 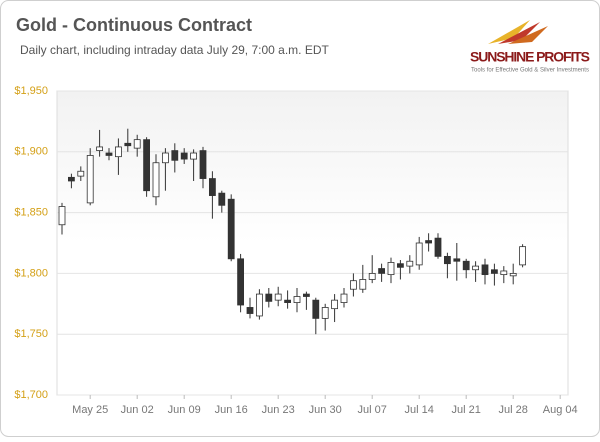 I want to click on x-tick-label: Jun 02, so click(x=137, y=410).